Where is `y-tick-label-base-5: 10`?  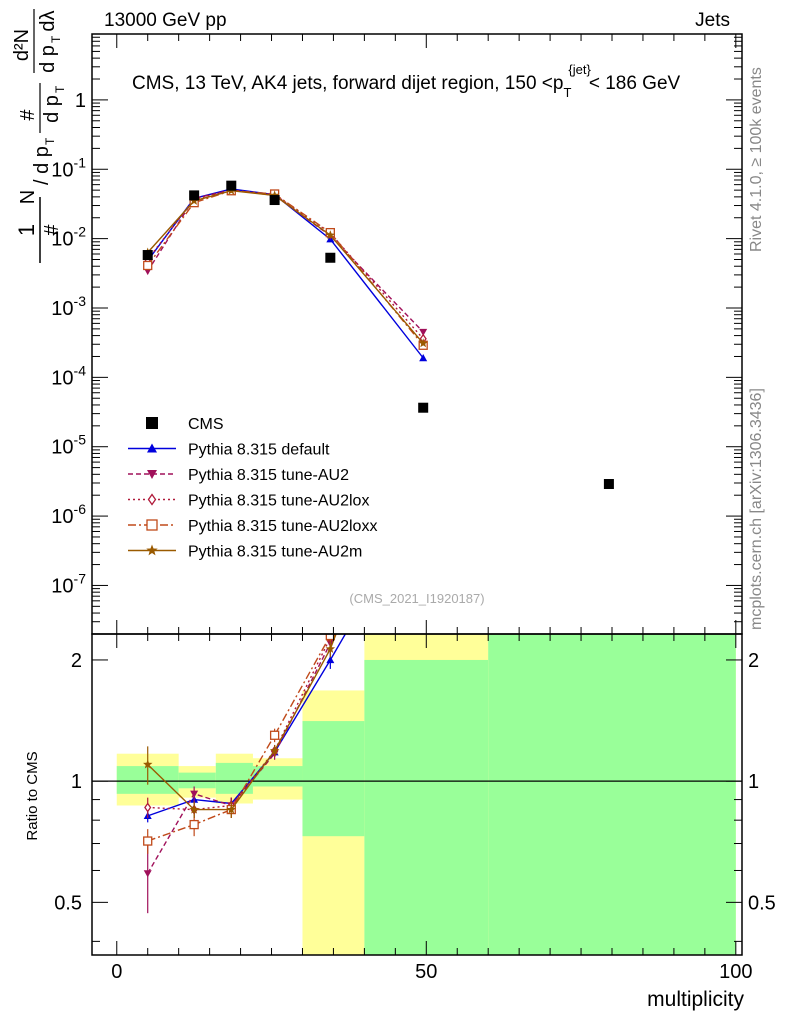
y-tick-label-base-5: 10 is located at coordinates (62, 448).